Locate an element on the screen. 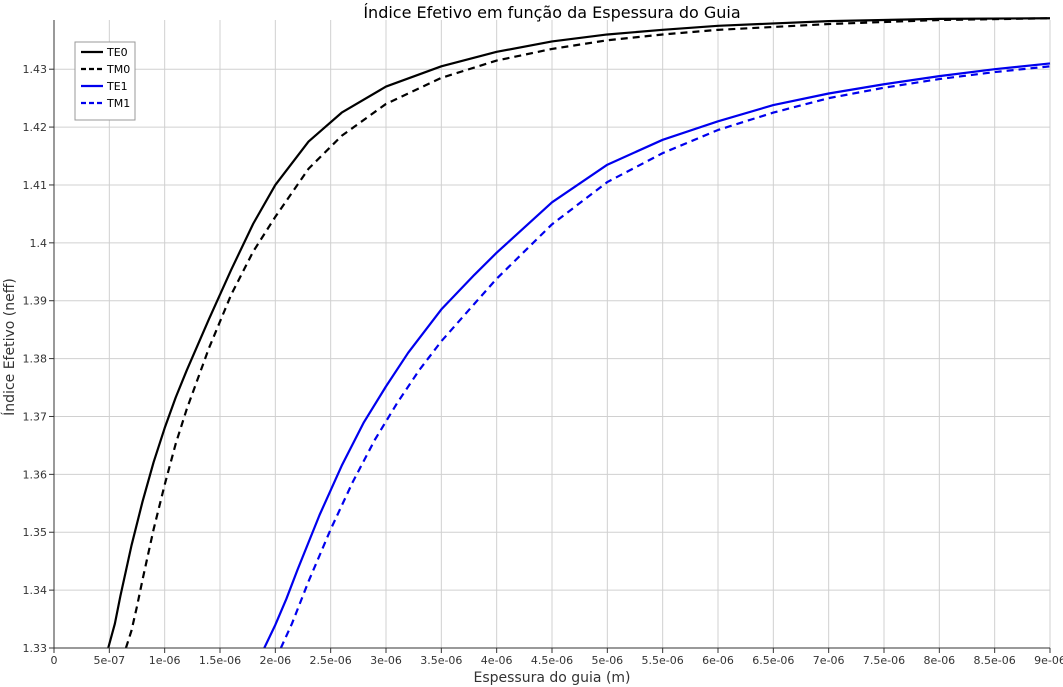 This screenshot has width=1063, height=687. legend-label-te0: TE0 is located at coordinates (117, 52).